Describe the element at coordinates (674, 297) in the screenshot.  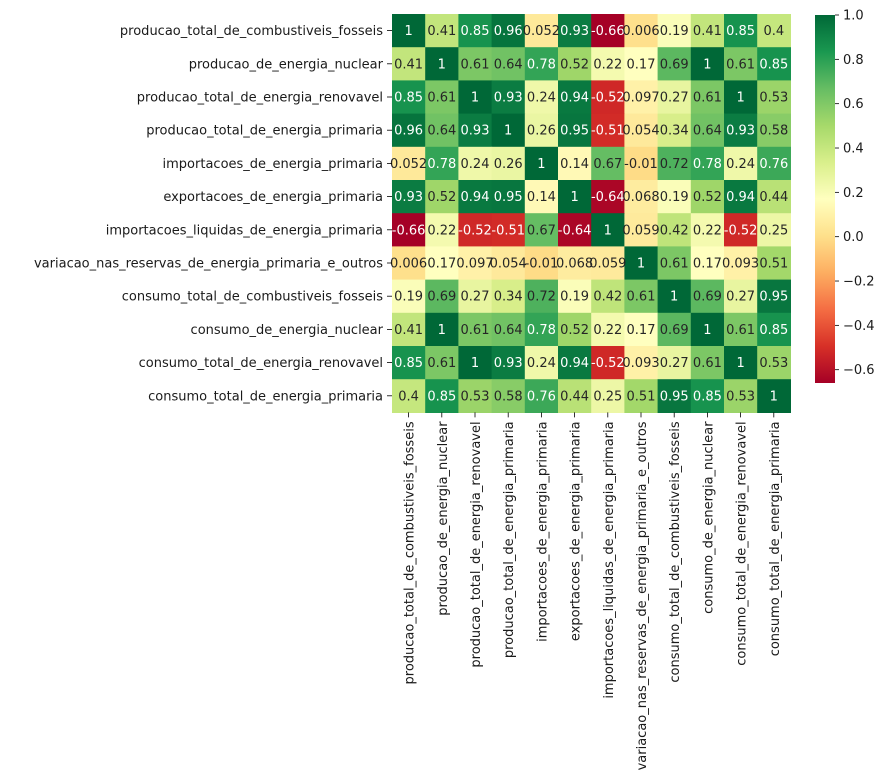
I see `cell-value-label: 1` at that location.